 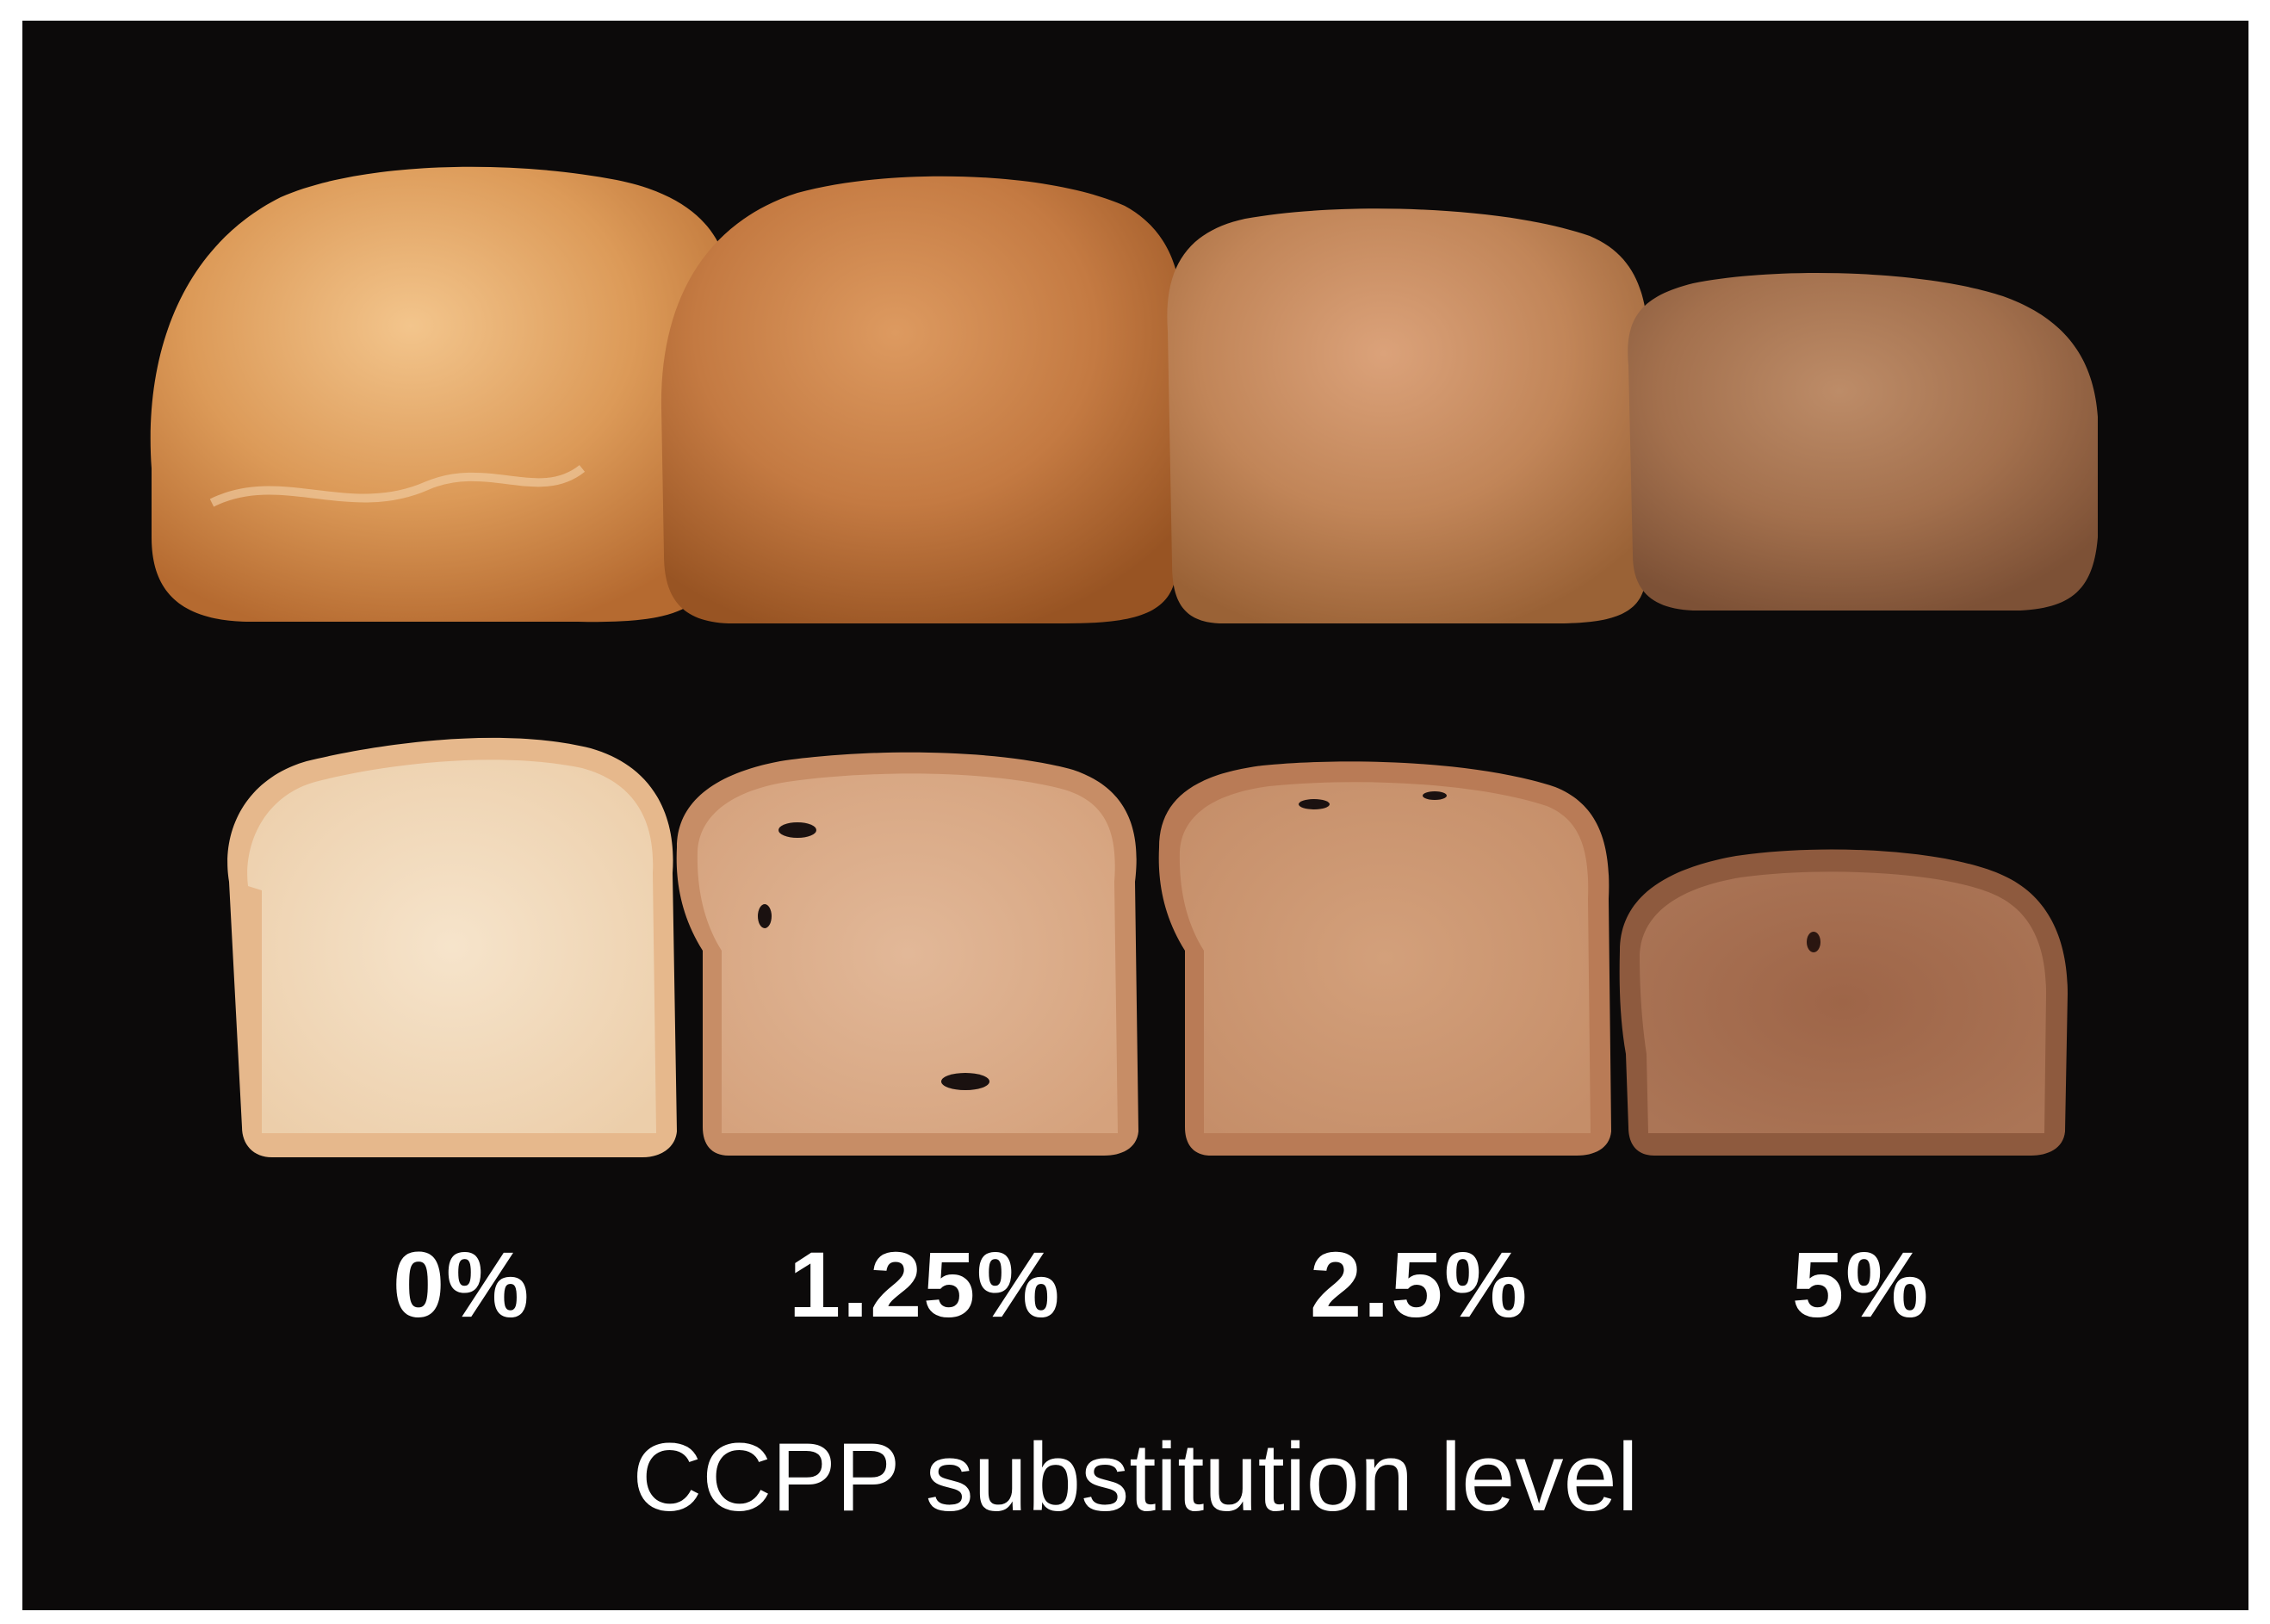 I want to click on sample-label-5: 5%, so click(x=1861, y=1284).